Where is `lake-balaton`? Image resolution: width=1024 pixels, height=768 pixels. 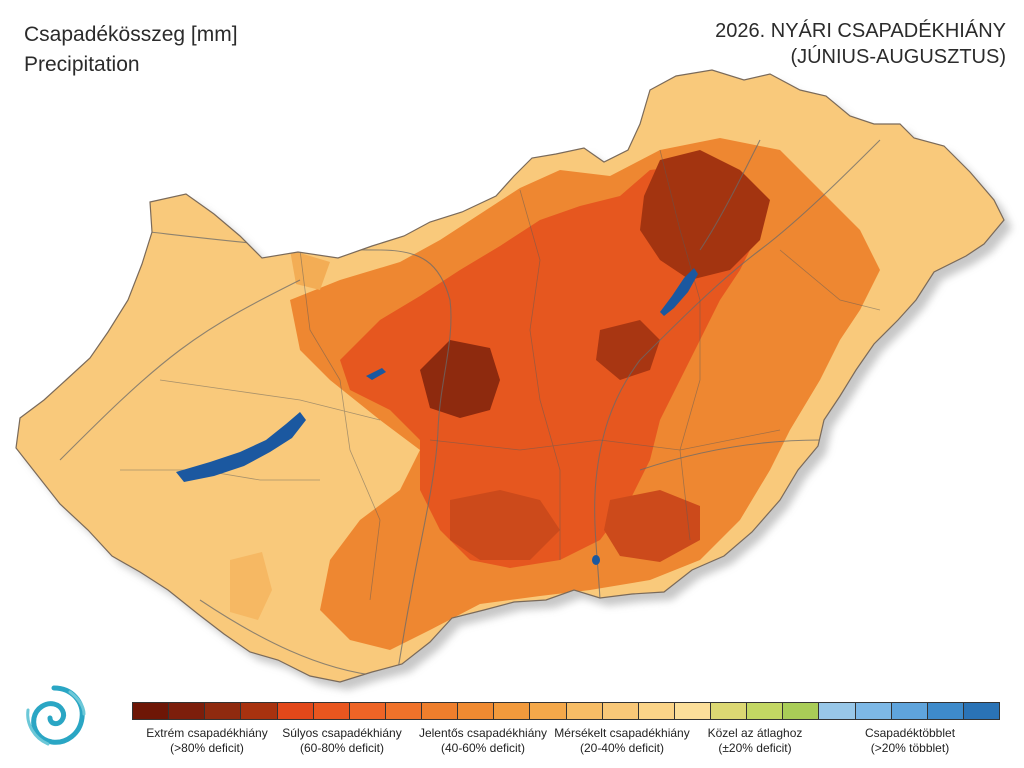 lake-balaton is located at coordinates (241, 447).